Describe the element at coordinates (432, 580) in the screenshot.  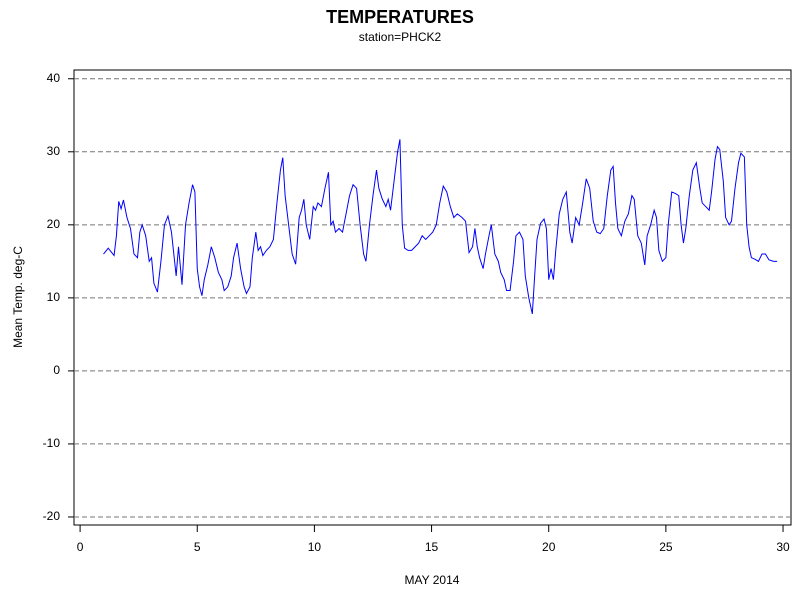
I see `x-axis-label: MAY 2014` at that location.